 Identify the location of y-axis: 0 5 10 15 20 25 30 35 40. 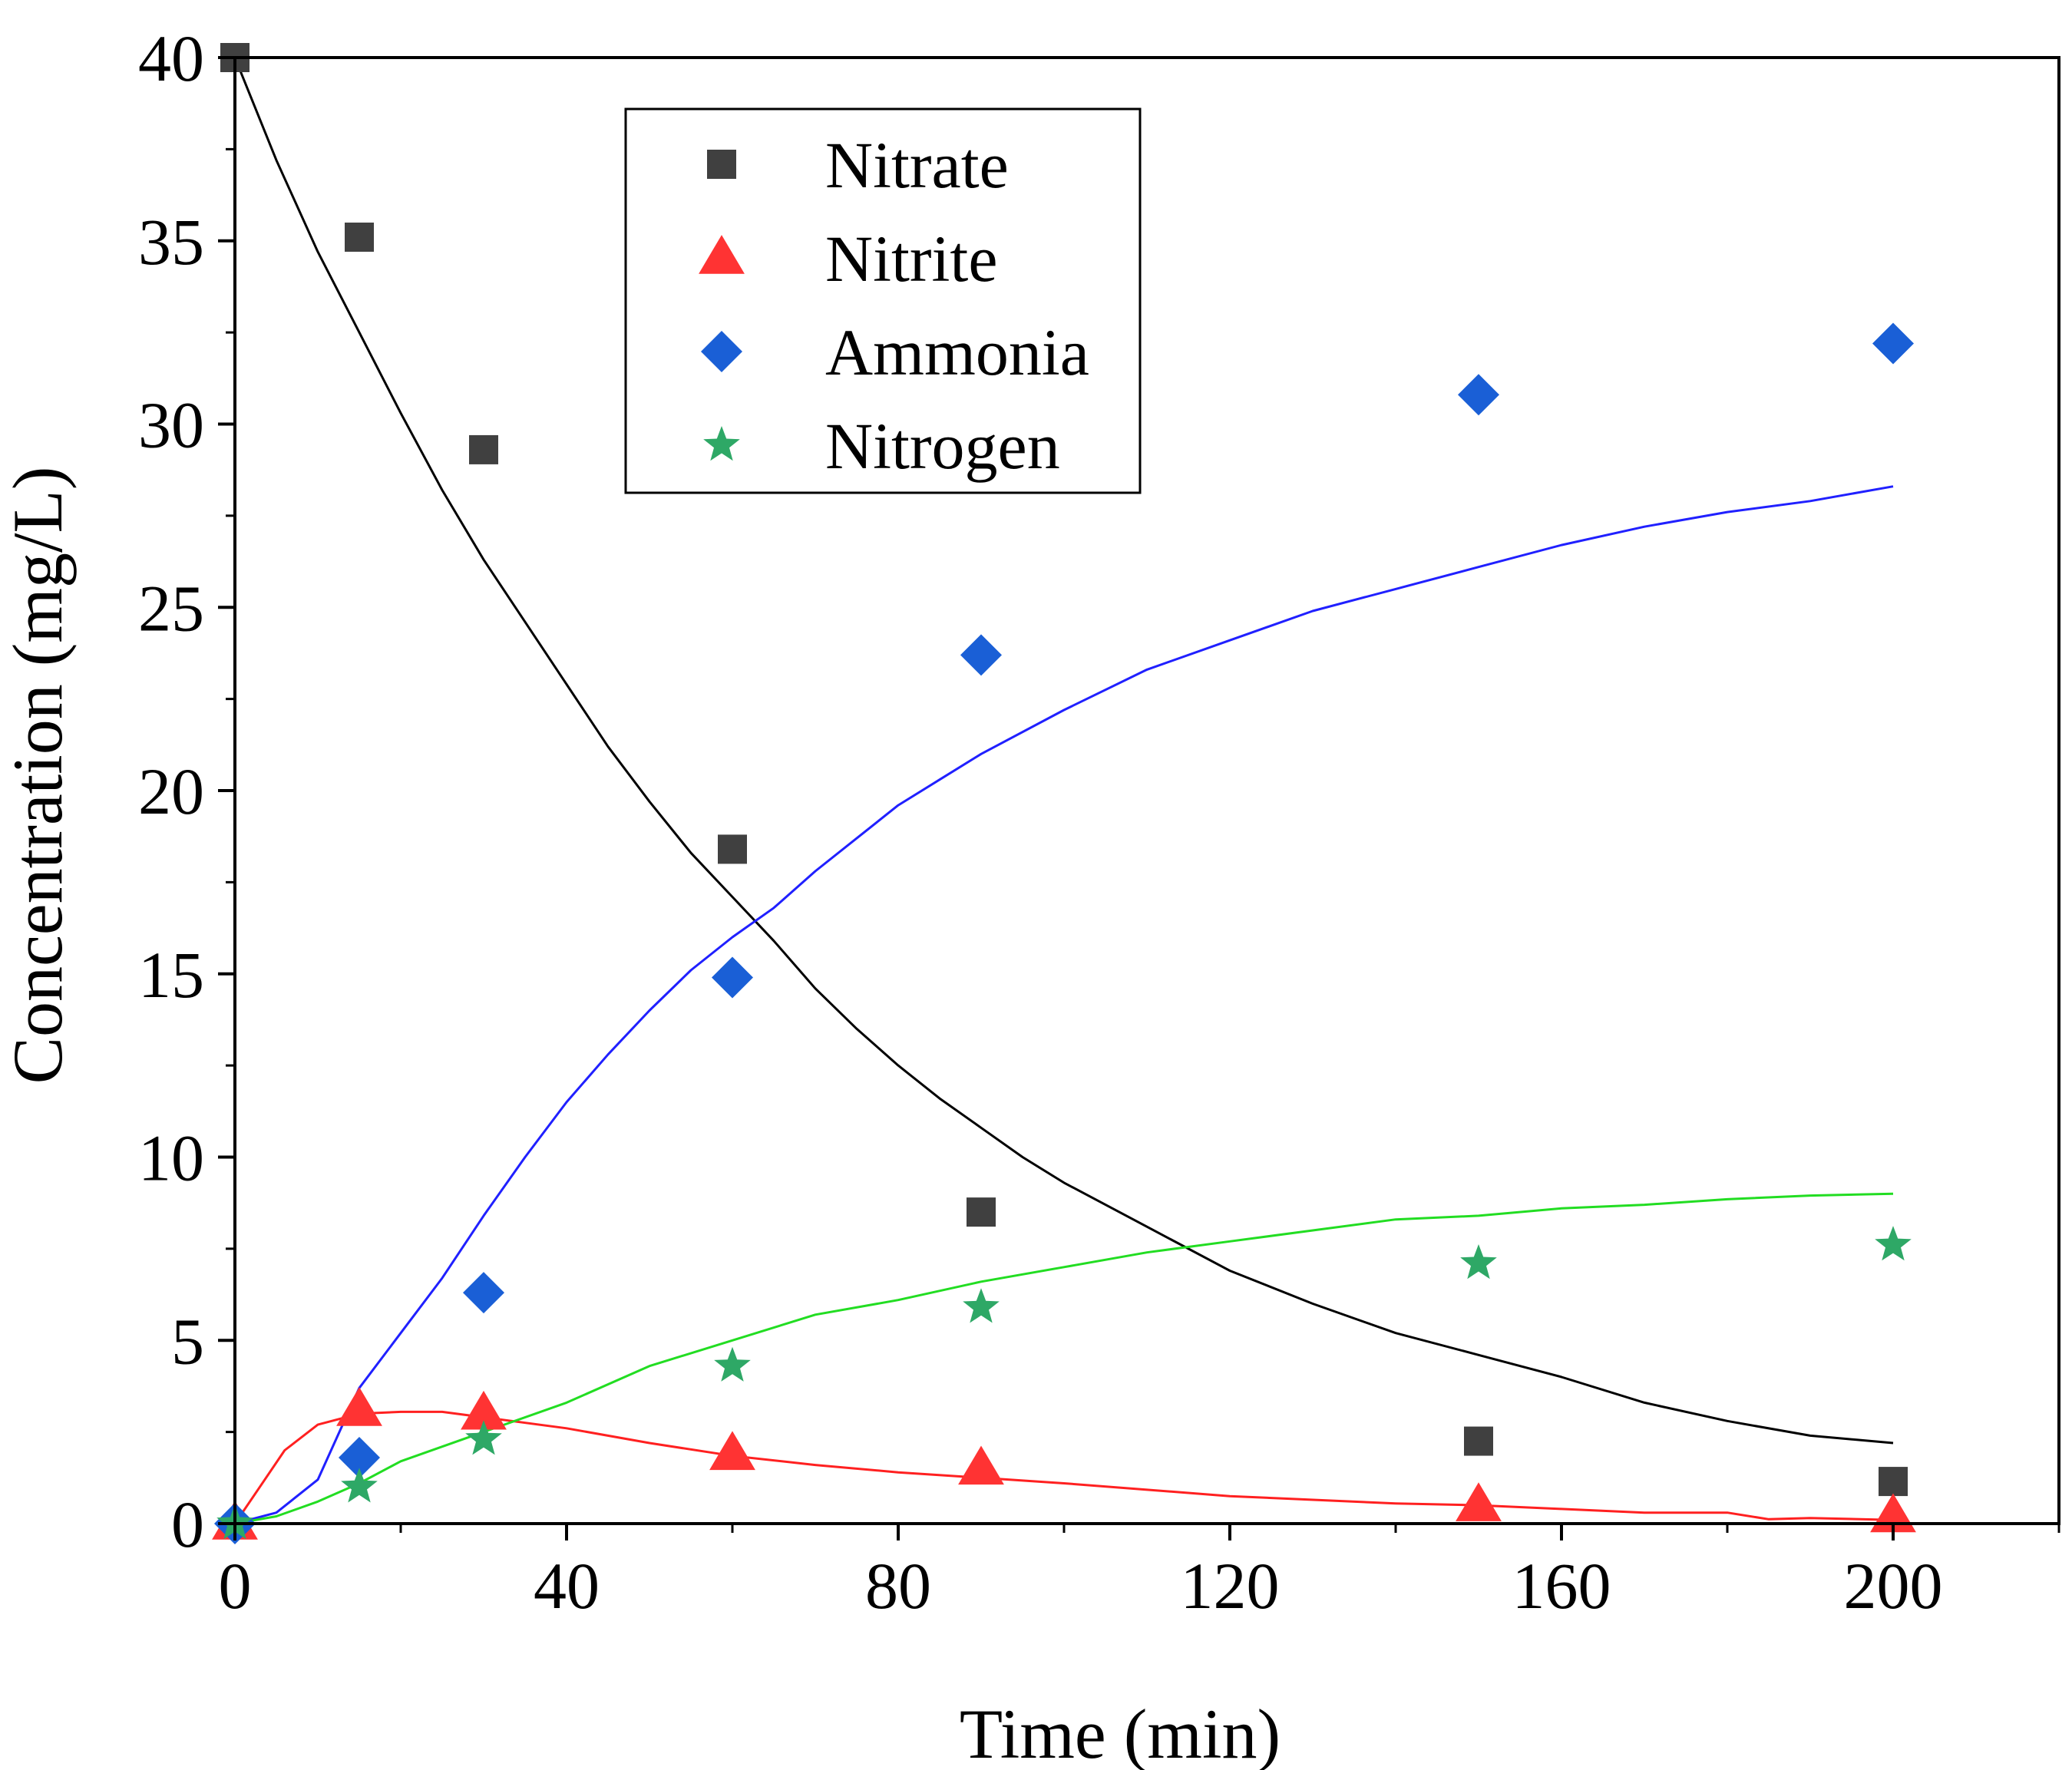
(187, 791).